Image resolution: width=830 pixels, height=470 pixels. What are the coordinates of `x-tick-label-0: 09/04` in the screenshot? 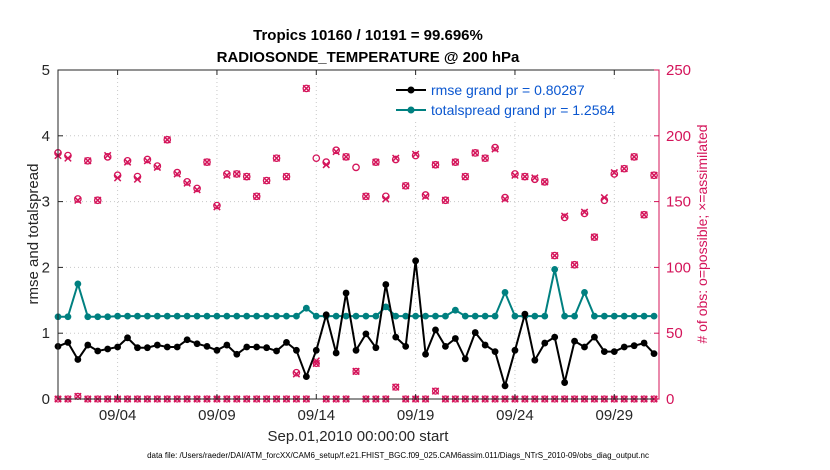 It's located at (118, 415).